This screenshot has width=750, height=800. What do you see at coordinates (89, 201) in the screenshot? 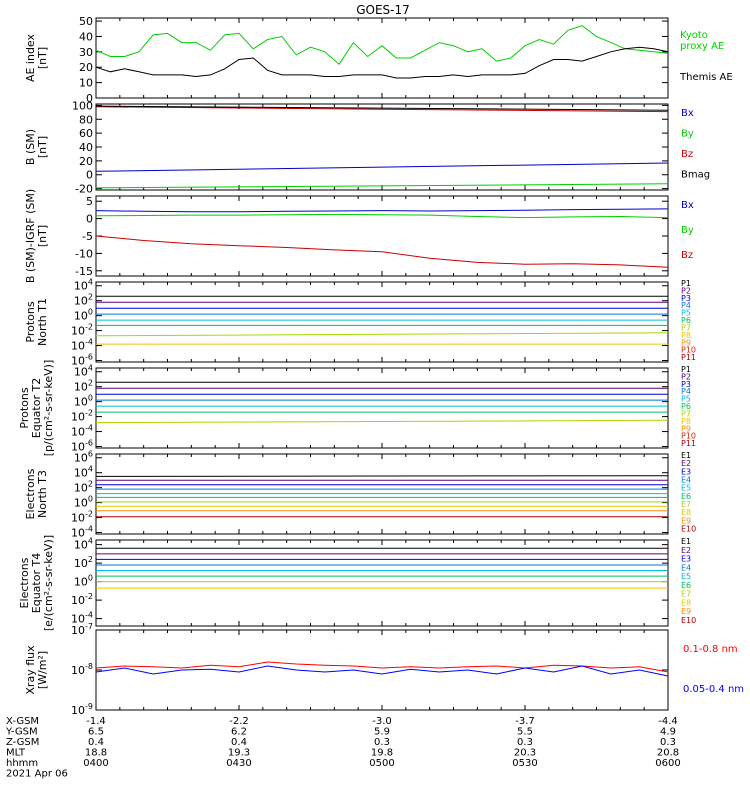
I see `y-tick-label: 5` at bounding box center [89, 201].